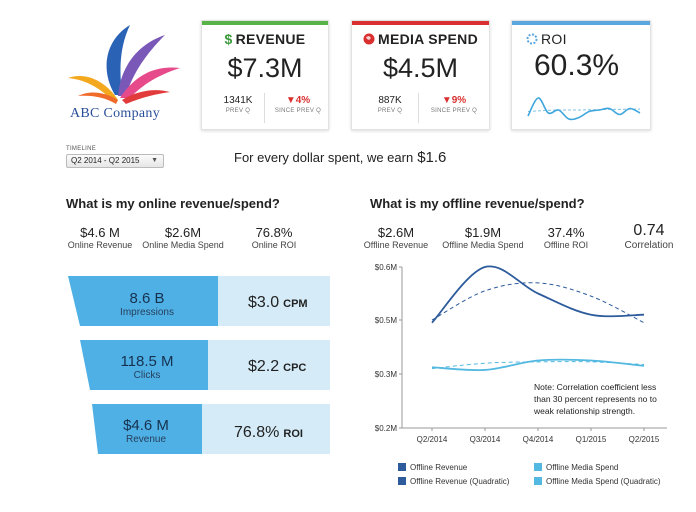 The width and height of the screenshot is (696, 512). What do you see at coordinates (420, 68) in the screenshot?
I see `media-value: $4.5M` at bounding box center [420, 68].